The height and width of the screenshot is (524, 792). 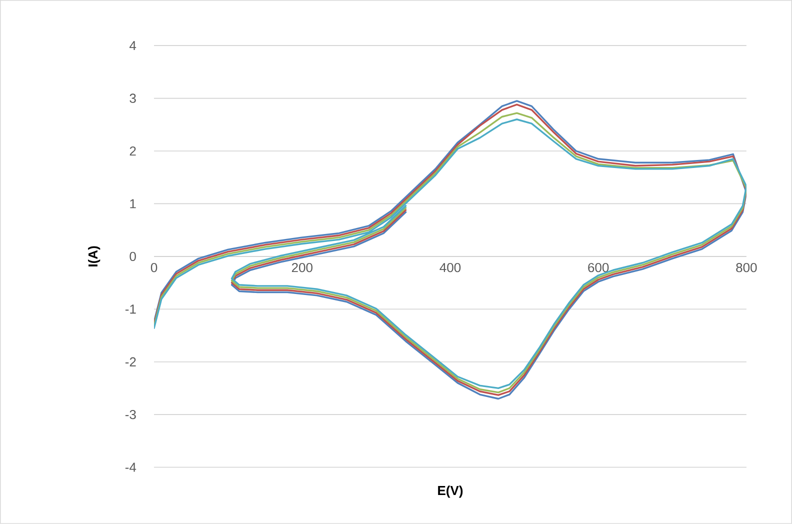 What do you see at coordinates (302, 267) in the screenshot?
I see `x-tick-label: 200` at bounding box center [302, 267].